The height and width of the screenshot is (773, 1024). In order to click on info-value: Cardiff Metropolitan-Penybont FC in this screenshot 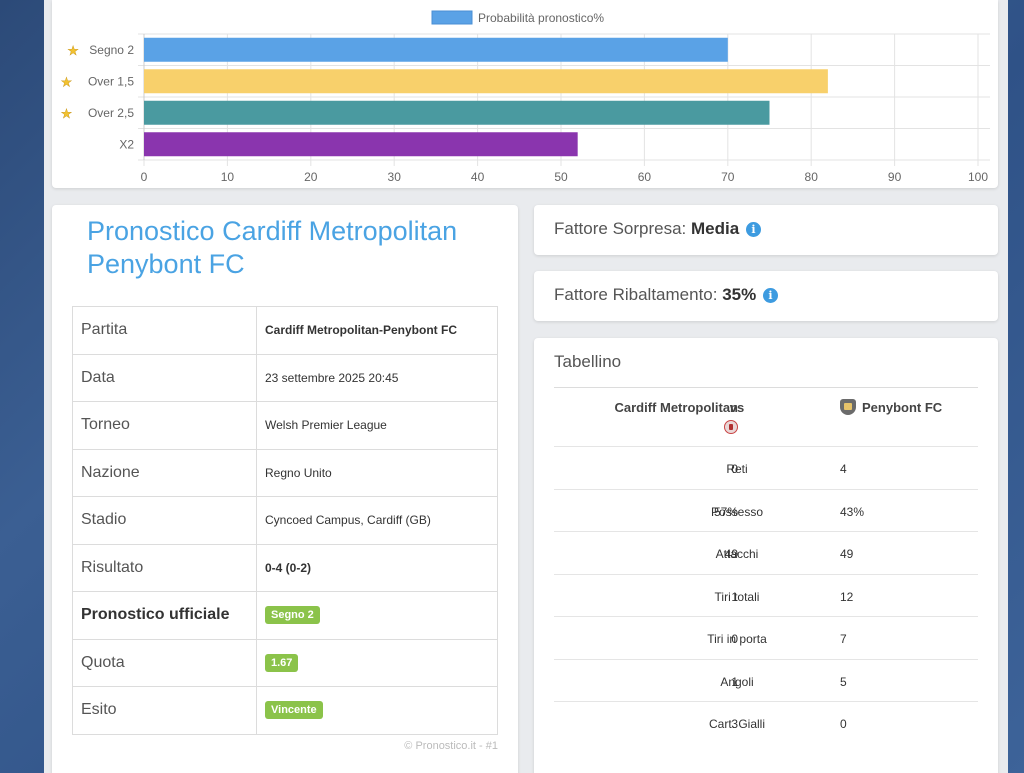, I will do `click(377, 330)`.